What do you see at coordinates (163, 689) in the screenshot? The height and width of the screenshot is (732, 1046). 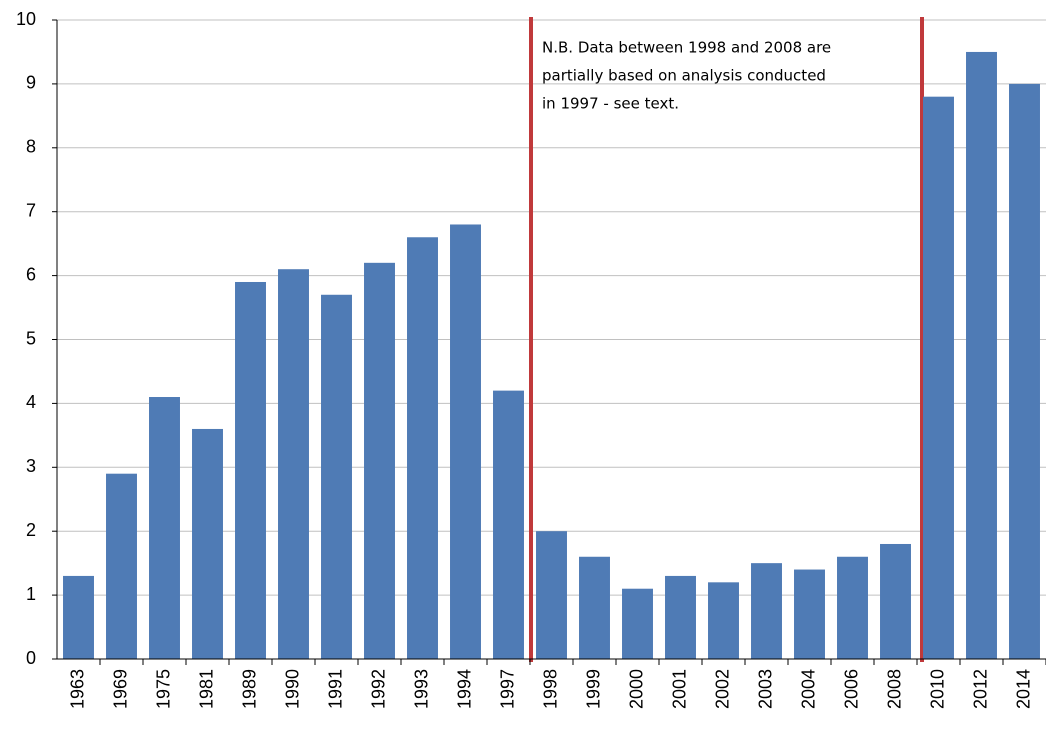 I see `x-tick-label: 1975` at bounding box center [163, 689].